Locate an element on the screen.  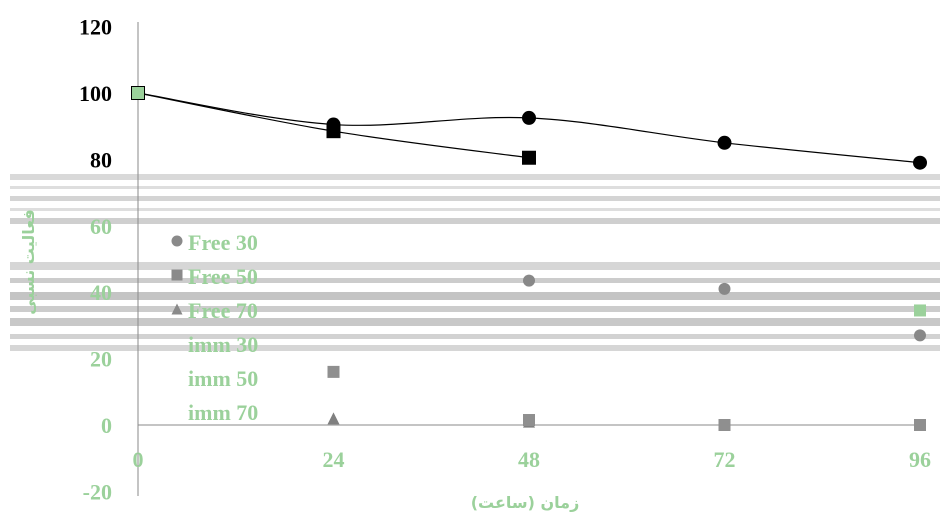
y-tick-label: 20 is located at coordinates (101, 359).